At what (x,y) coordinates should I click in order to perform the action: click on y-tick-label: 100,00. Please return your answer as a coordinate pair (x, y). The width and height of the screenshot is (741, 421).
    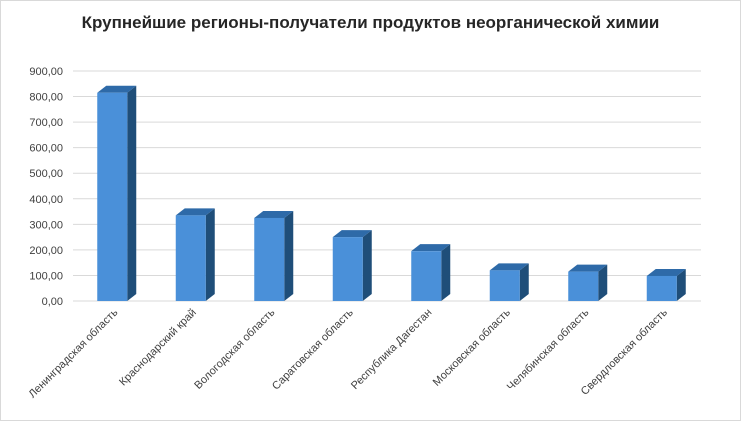
    Looking at the image, I should click on (46, 276).